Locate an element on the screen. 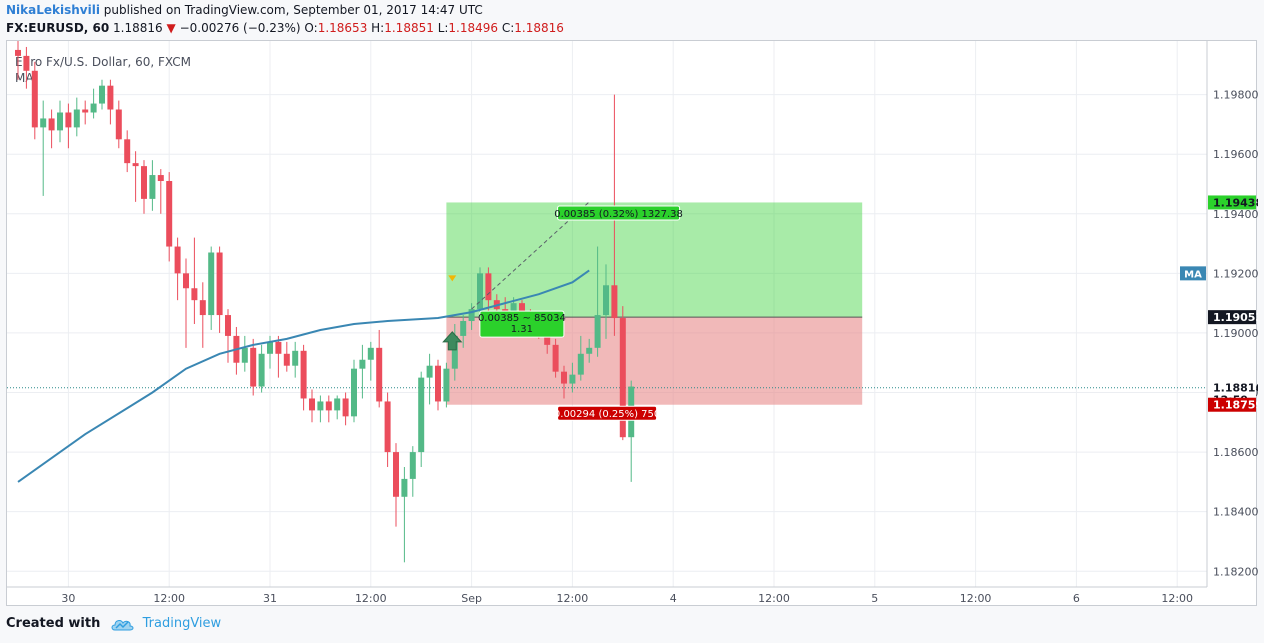 The height and width of the screenshot is (643, 1264). y-tick-label-2: 1.19400 is located at coordinates (1235, 214).